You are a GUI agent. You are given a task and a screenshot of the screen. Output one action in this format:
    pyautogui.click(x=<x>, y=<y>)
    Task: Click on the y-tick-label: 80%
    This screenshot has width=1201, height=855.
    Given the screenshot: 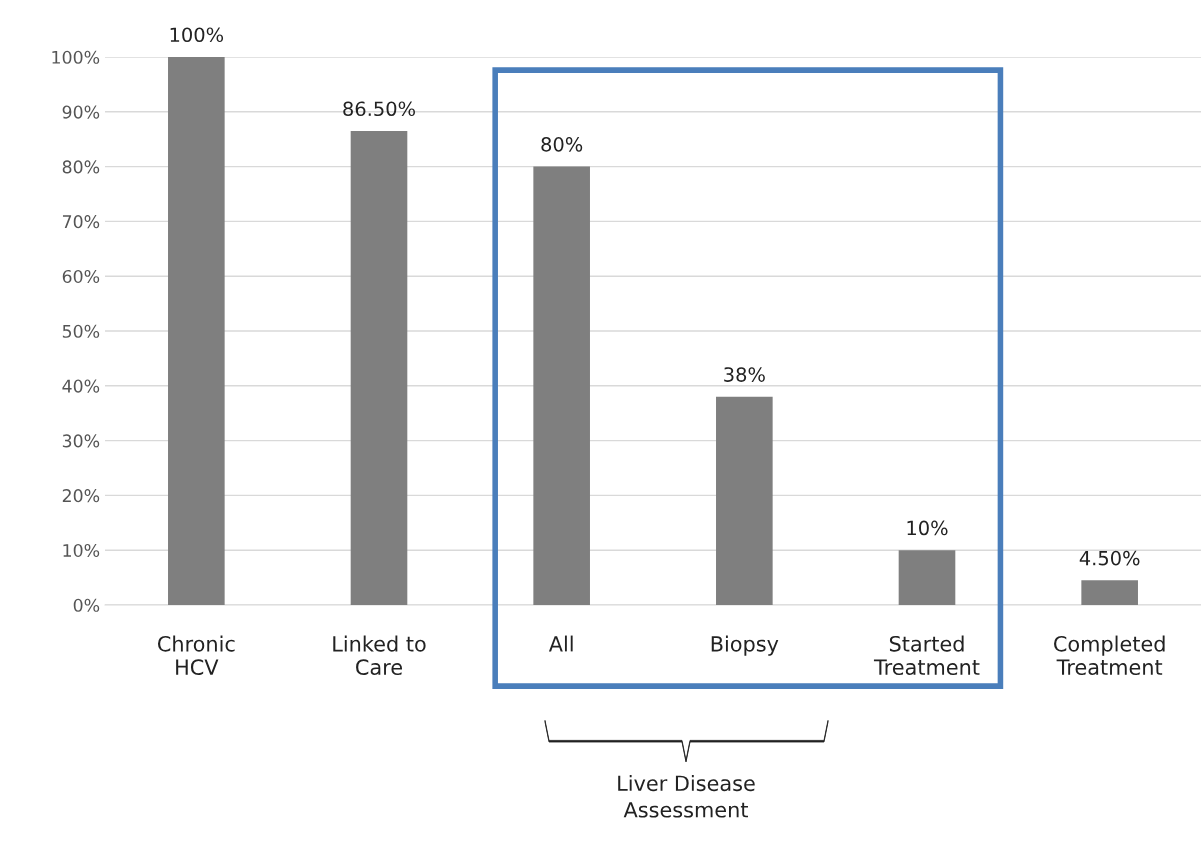 What is the action you would take?
    pyautogui.click(x=81, y=167)
    